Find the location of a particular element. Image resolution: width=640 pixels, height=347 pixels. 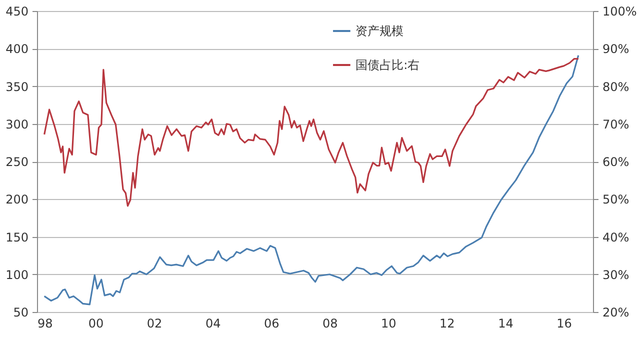

x-tick-label: 98 is located at coordinates (45, 323).